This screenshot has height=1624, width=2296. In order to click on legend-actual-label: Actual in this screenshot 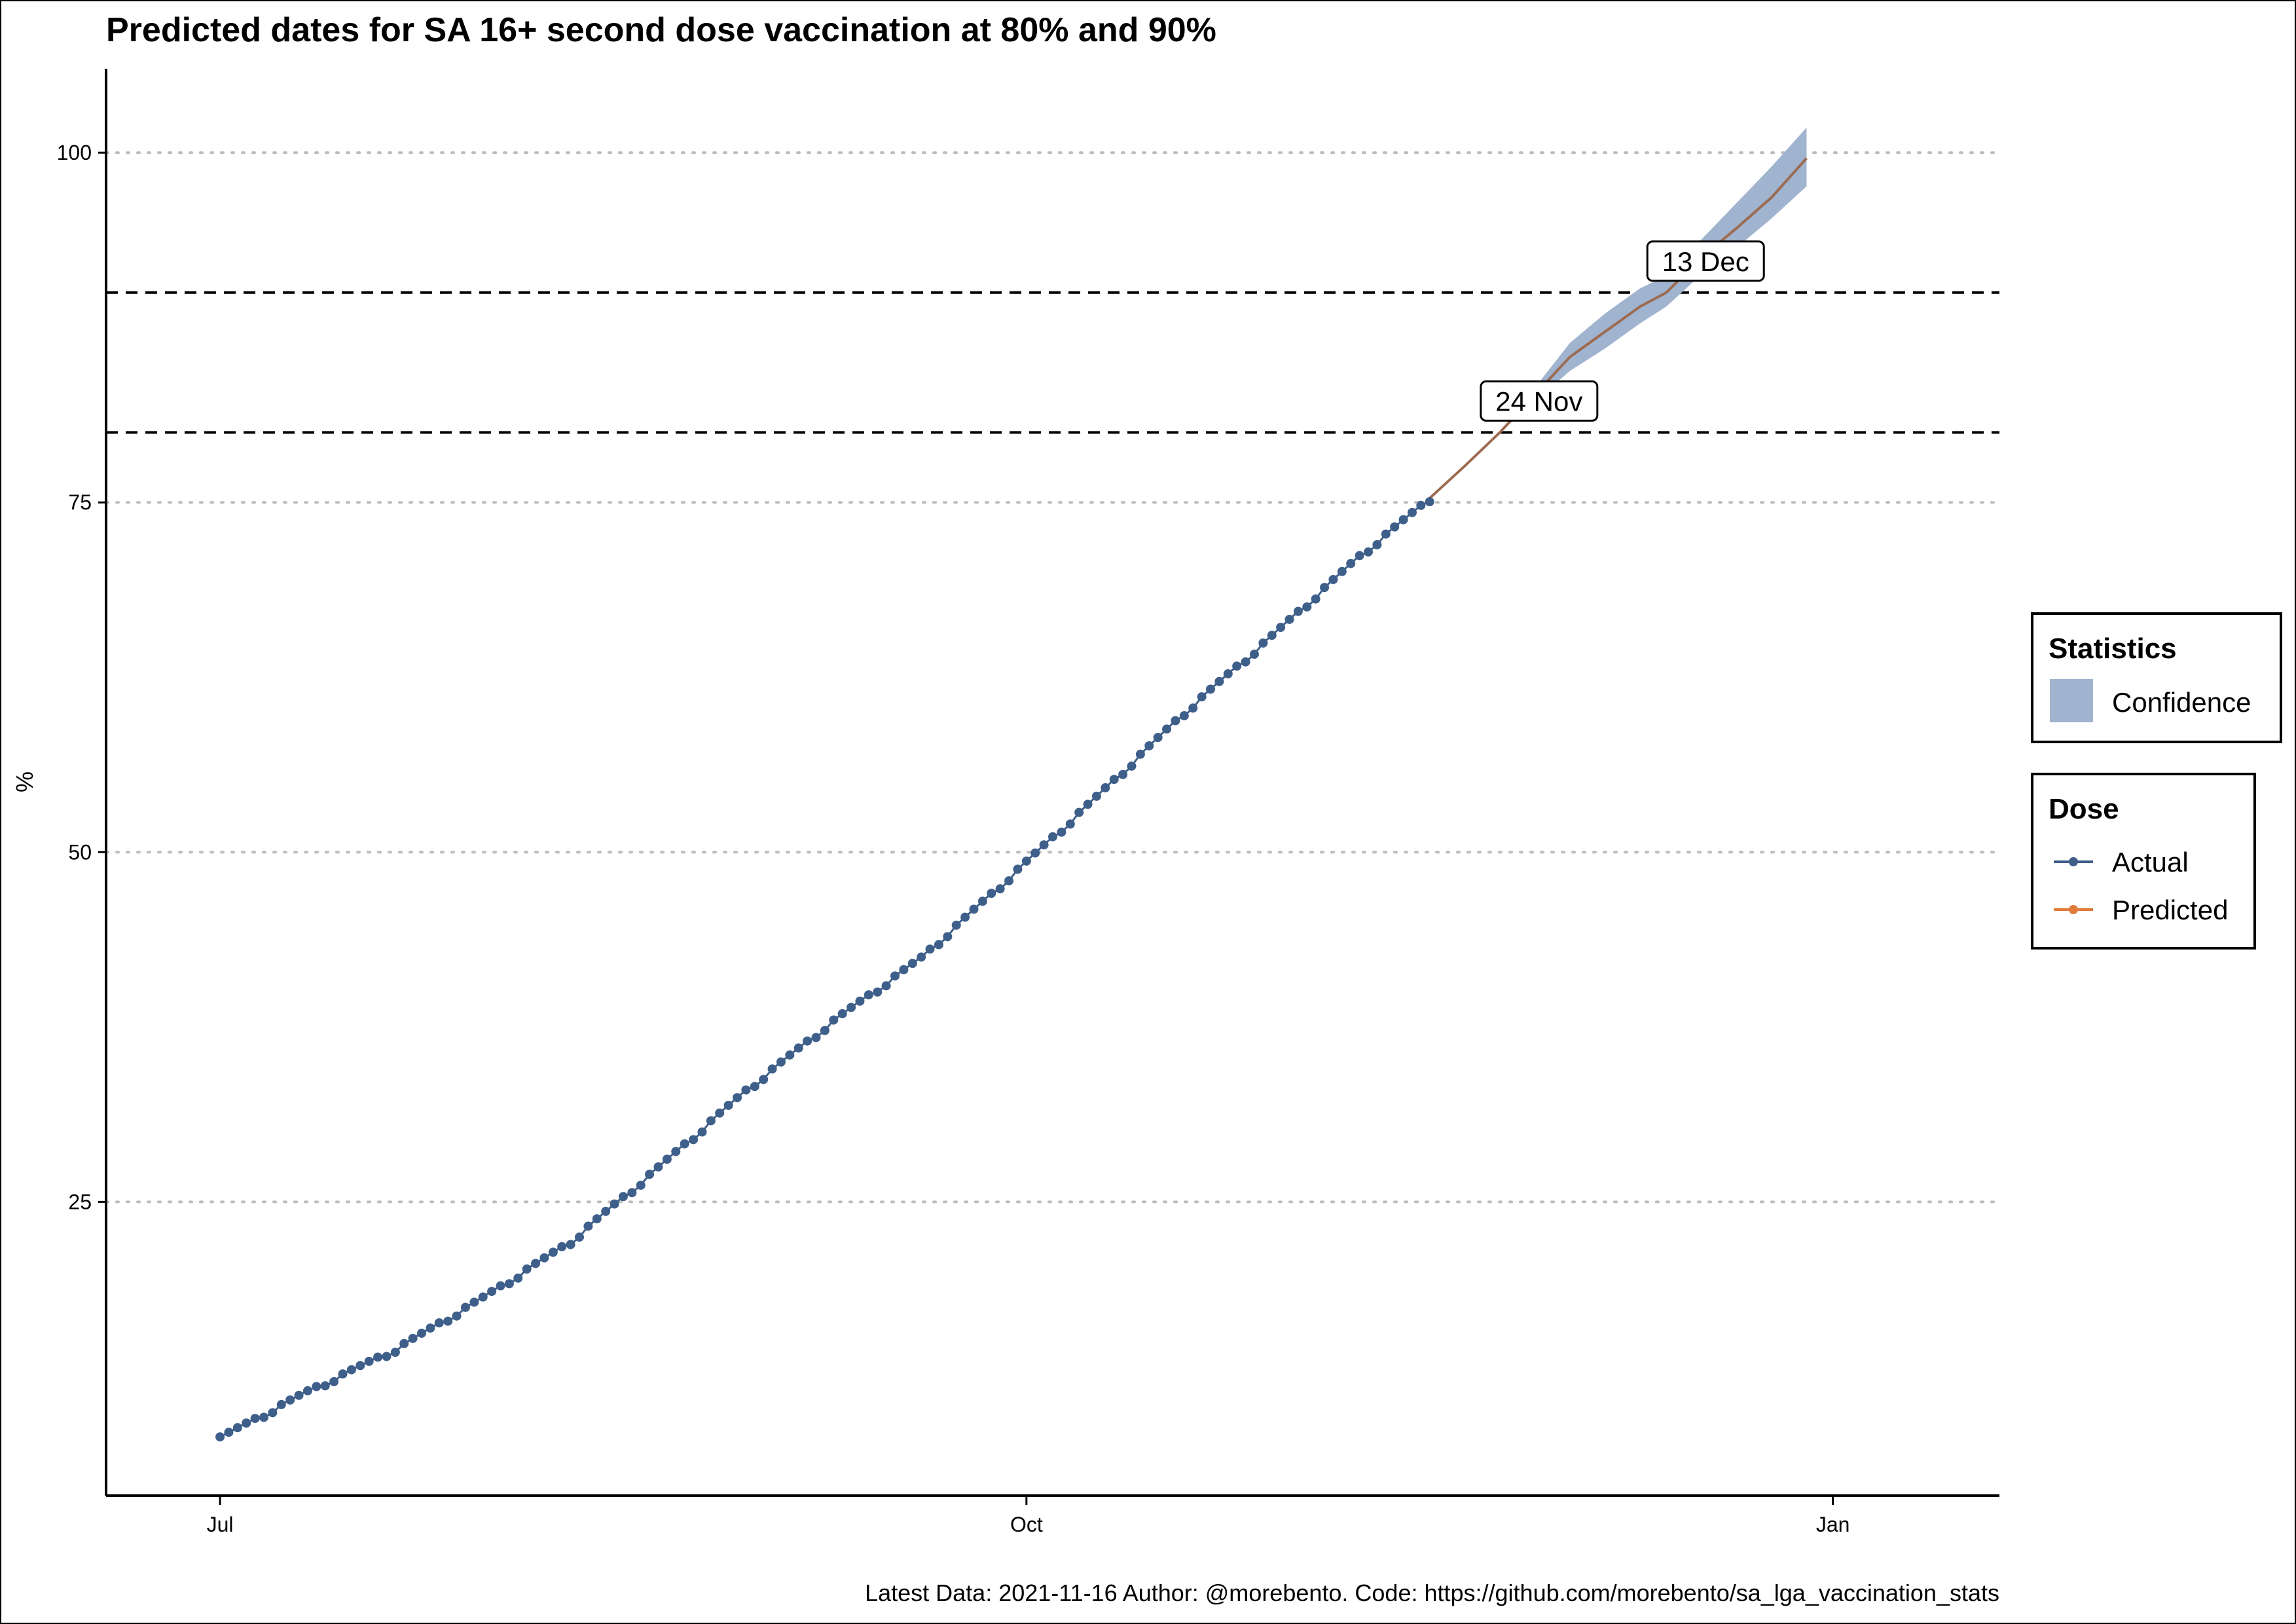, I will do `click(2150, 862)`.